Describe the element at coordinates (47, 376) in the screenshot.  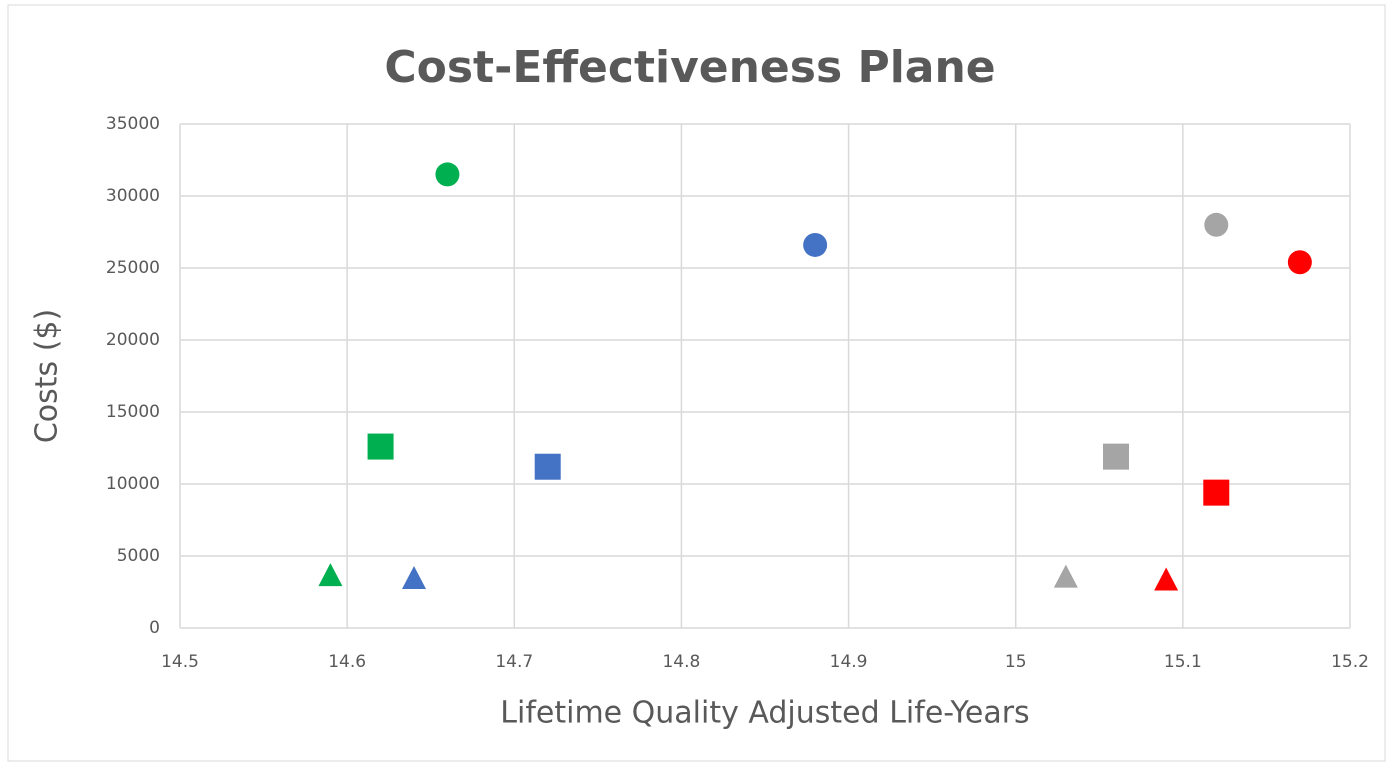
I see `y-axis-label: Costs ($)` at that location.